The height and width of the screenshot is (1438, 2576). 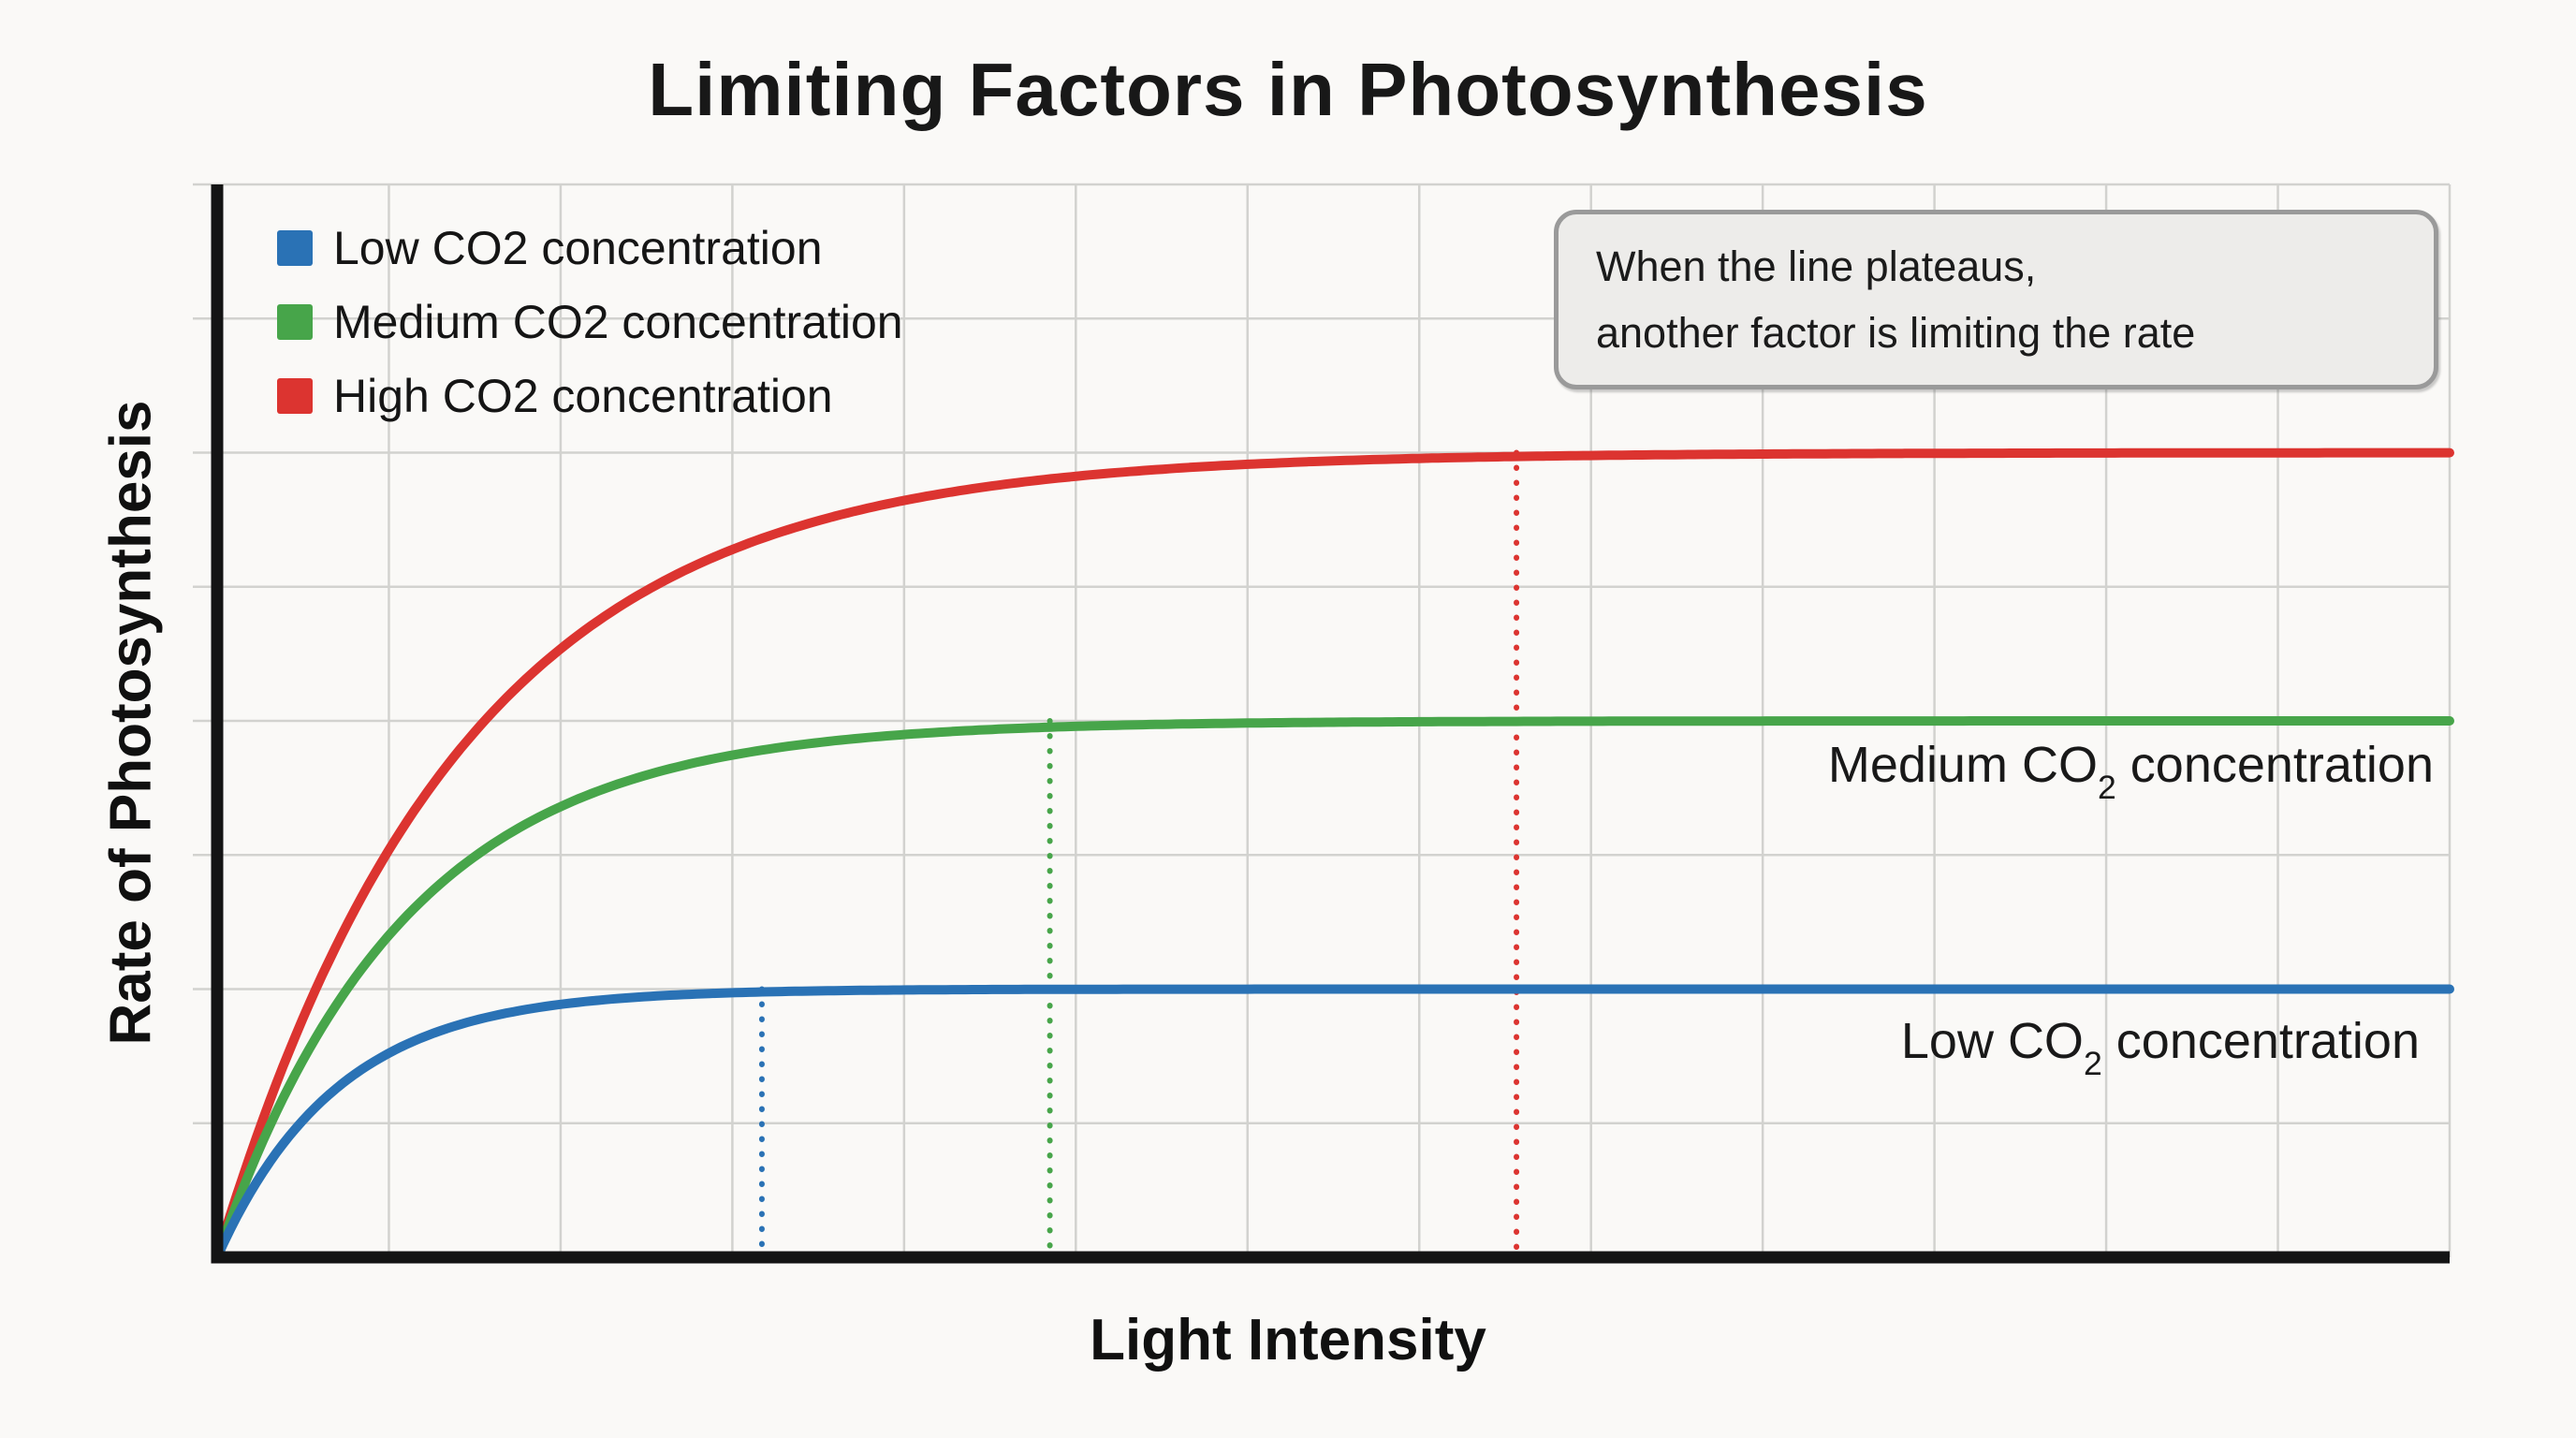 I want to click on legend-item-low: Low CO2 concentration, so click(x=590, y=248).